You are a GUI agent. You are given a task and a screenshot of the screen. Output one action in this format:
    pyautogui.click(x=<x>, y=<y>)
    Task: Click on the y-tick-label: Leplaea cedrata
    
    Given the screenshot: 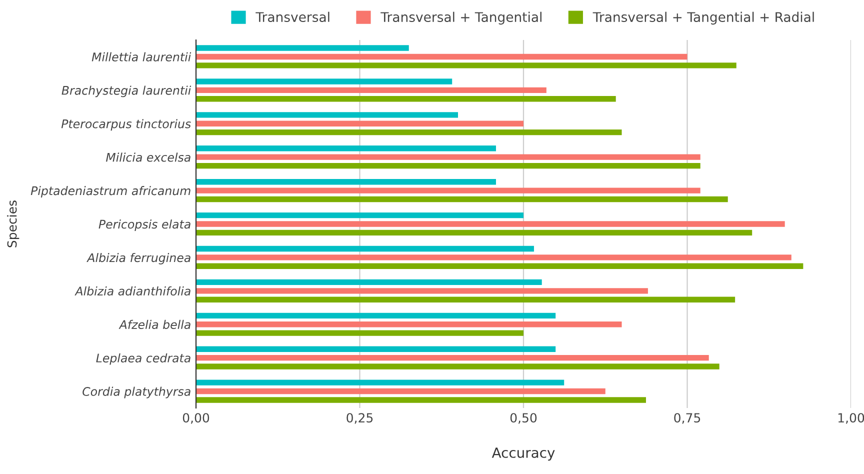 What is the action you would take?
    pyautogui.click(x=143, y=359)
    